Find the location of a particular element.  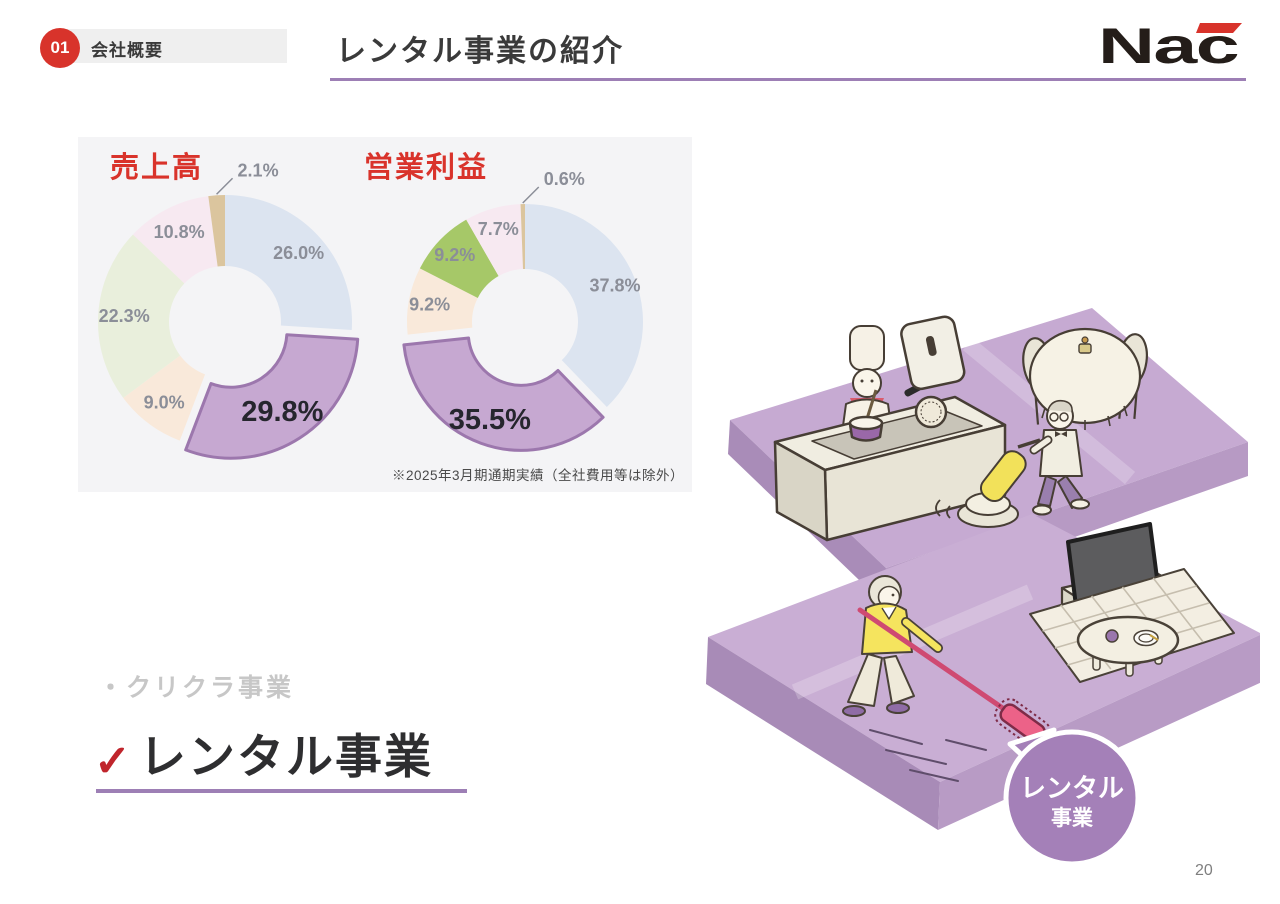

title-underline is located at coordinates (788, 79).